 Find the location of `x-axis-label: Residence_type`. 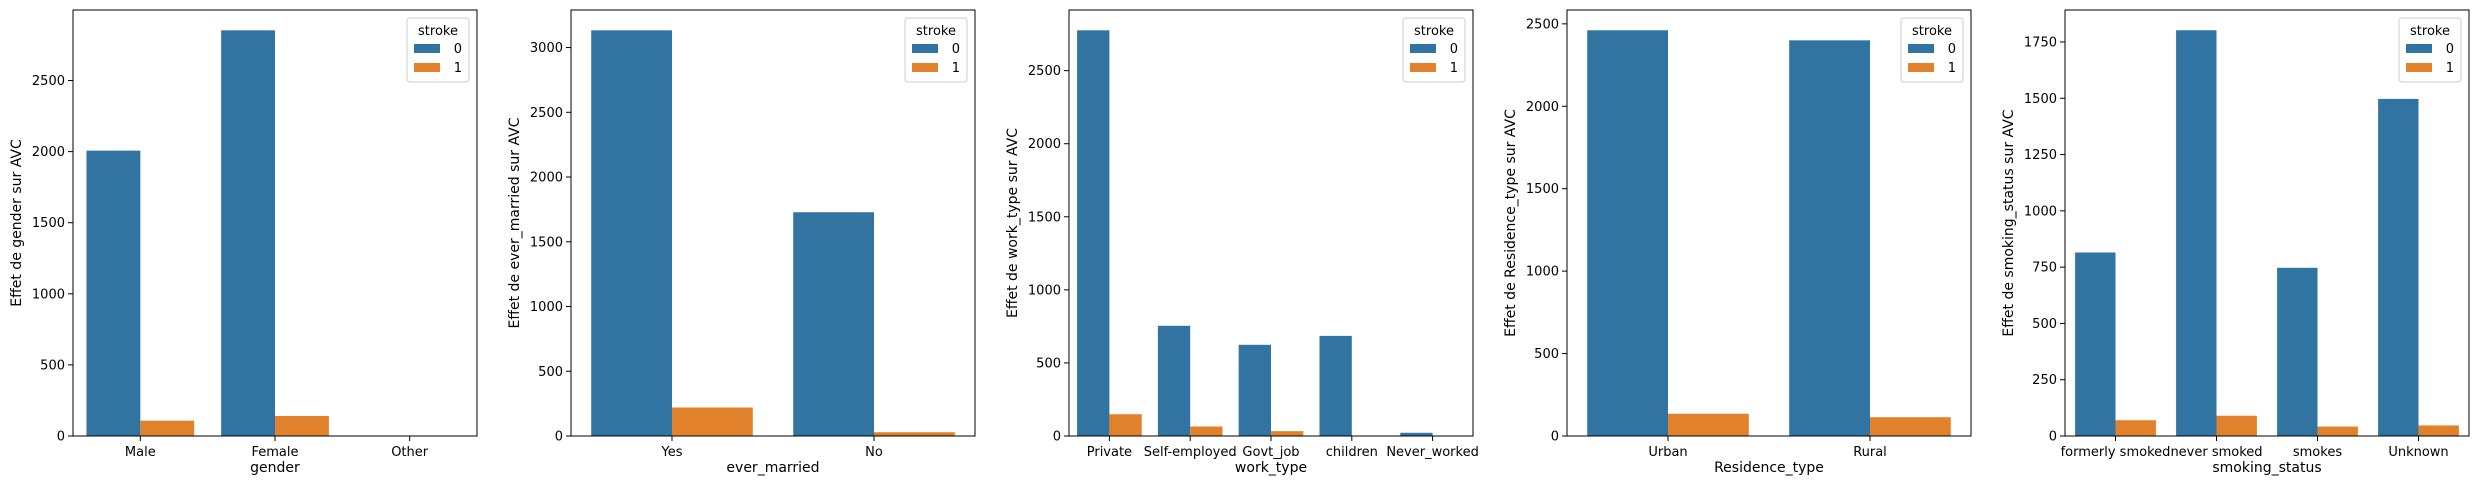

x-axis-label: Residence_type is located at coordinates (1769, 468).